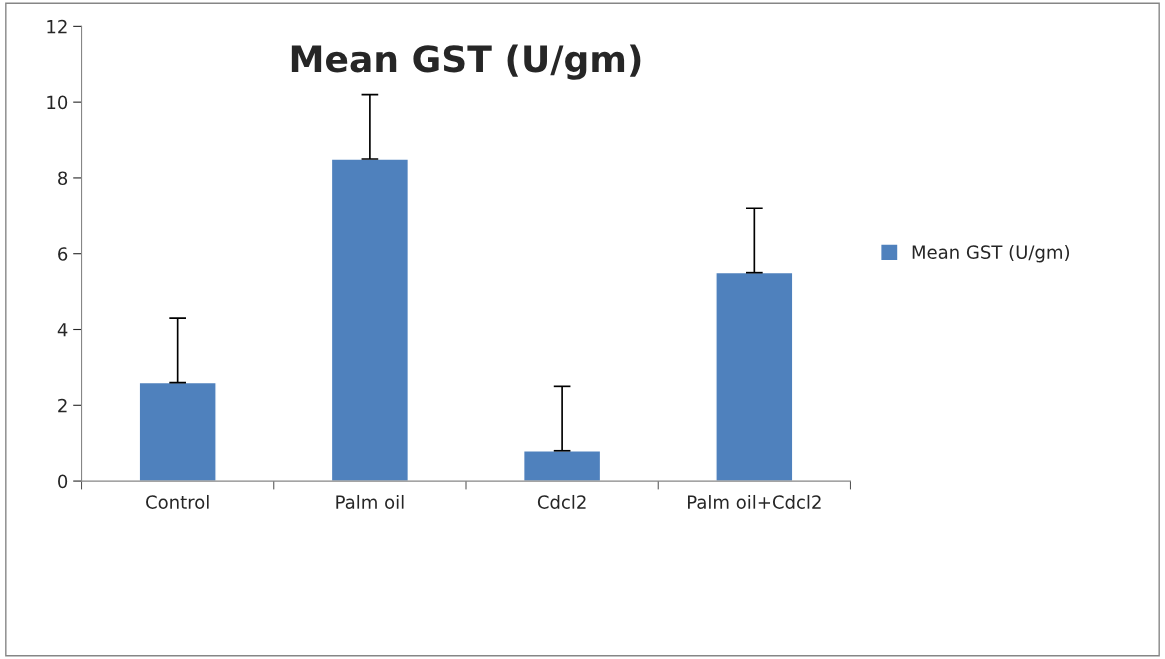 The height and width of the screenshot is (659, 1165). I want to click on y-tick-label: 10, so click(57, 102).